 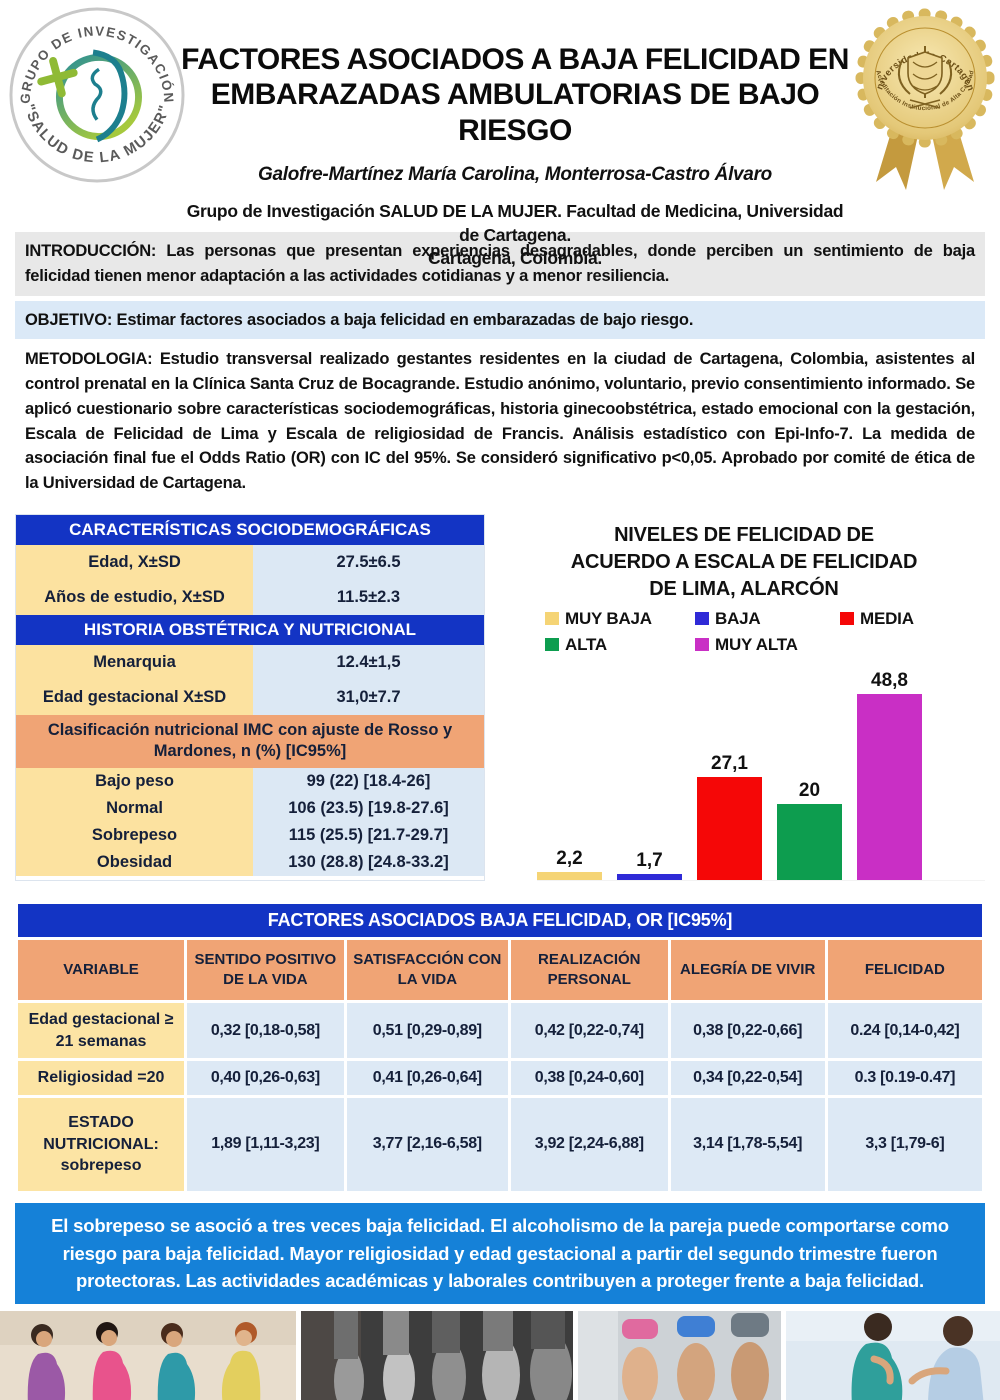 What do you see at coordinates (893, 1355) in the screenshot?
I see `photo-pregnant-couple` at bounding box center [893, 1355].